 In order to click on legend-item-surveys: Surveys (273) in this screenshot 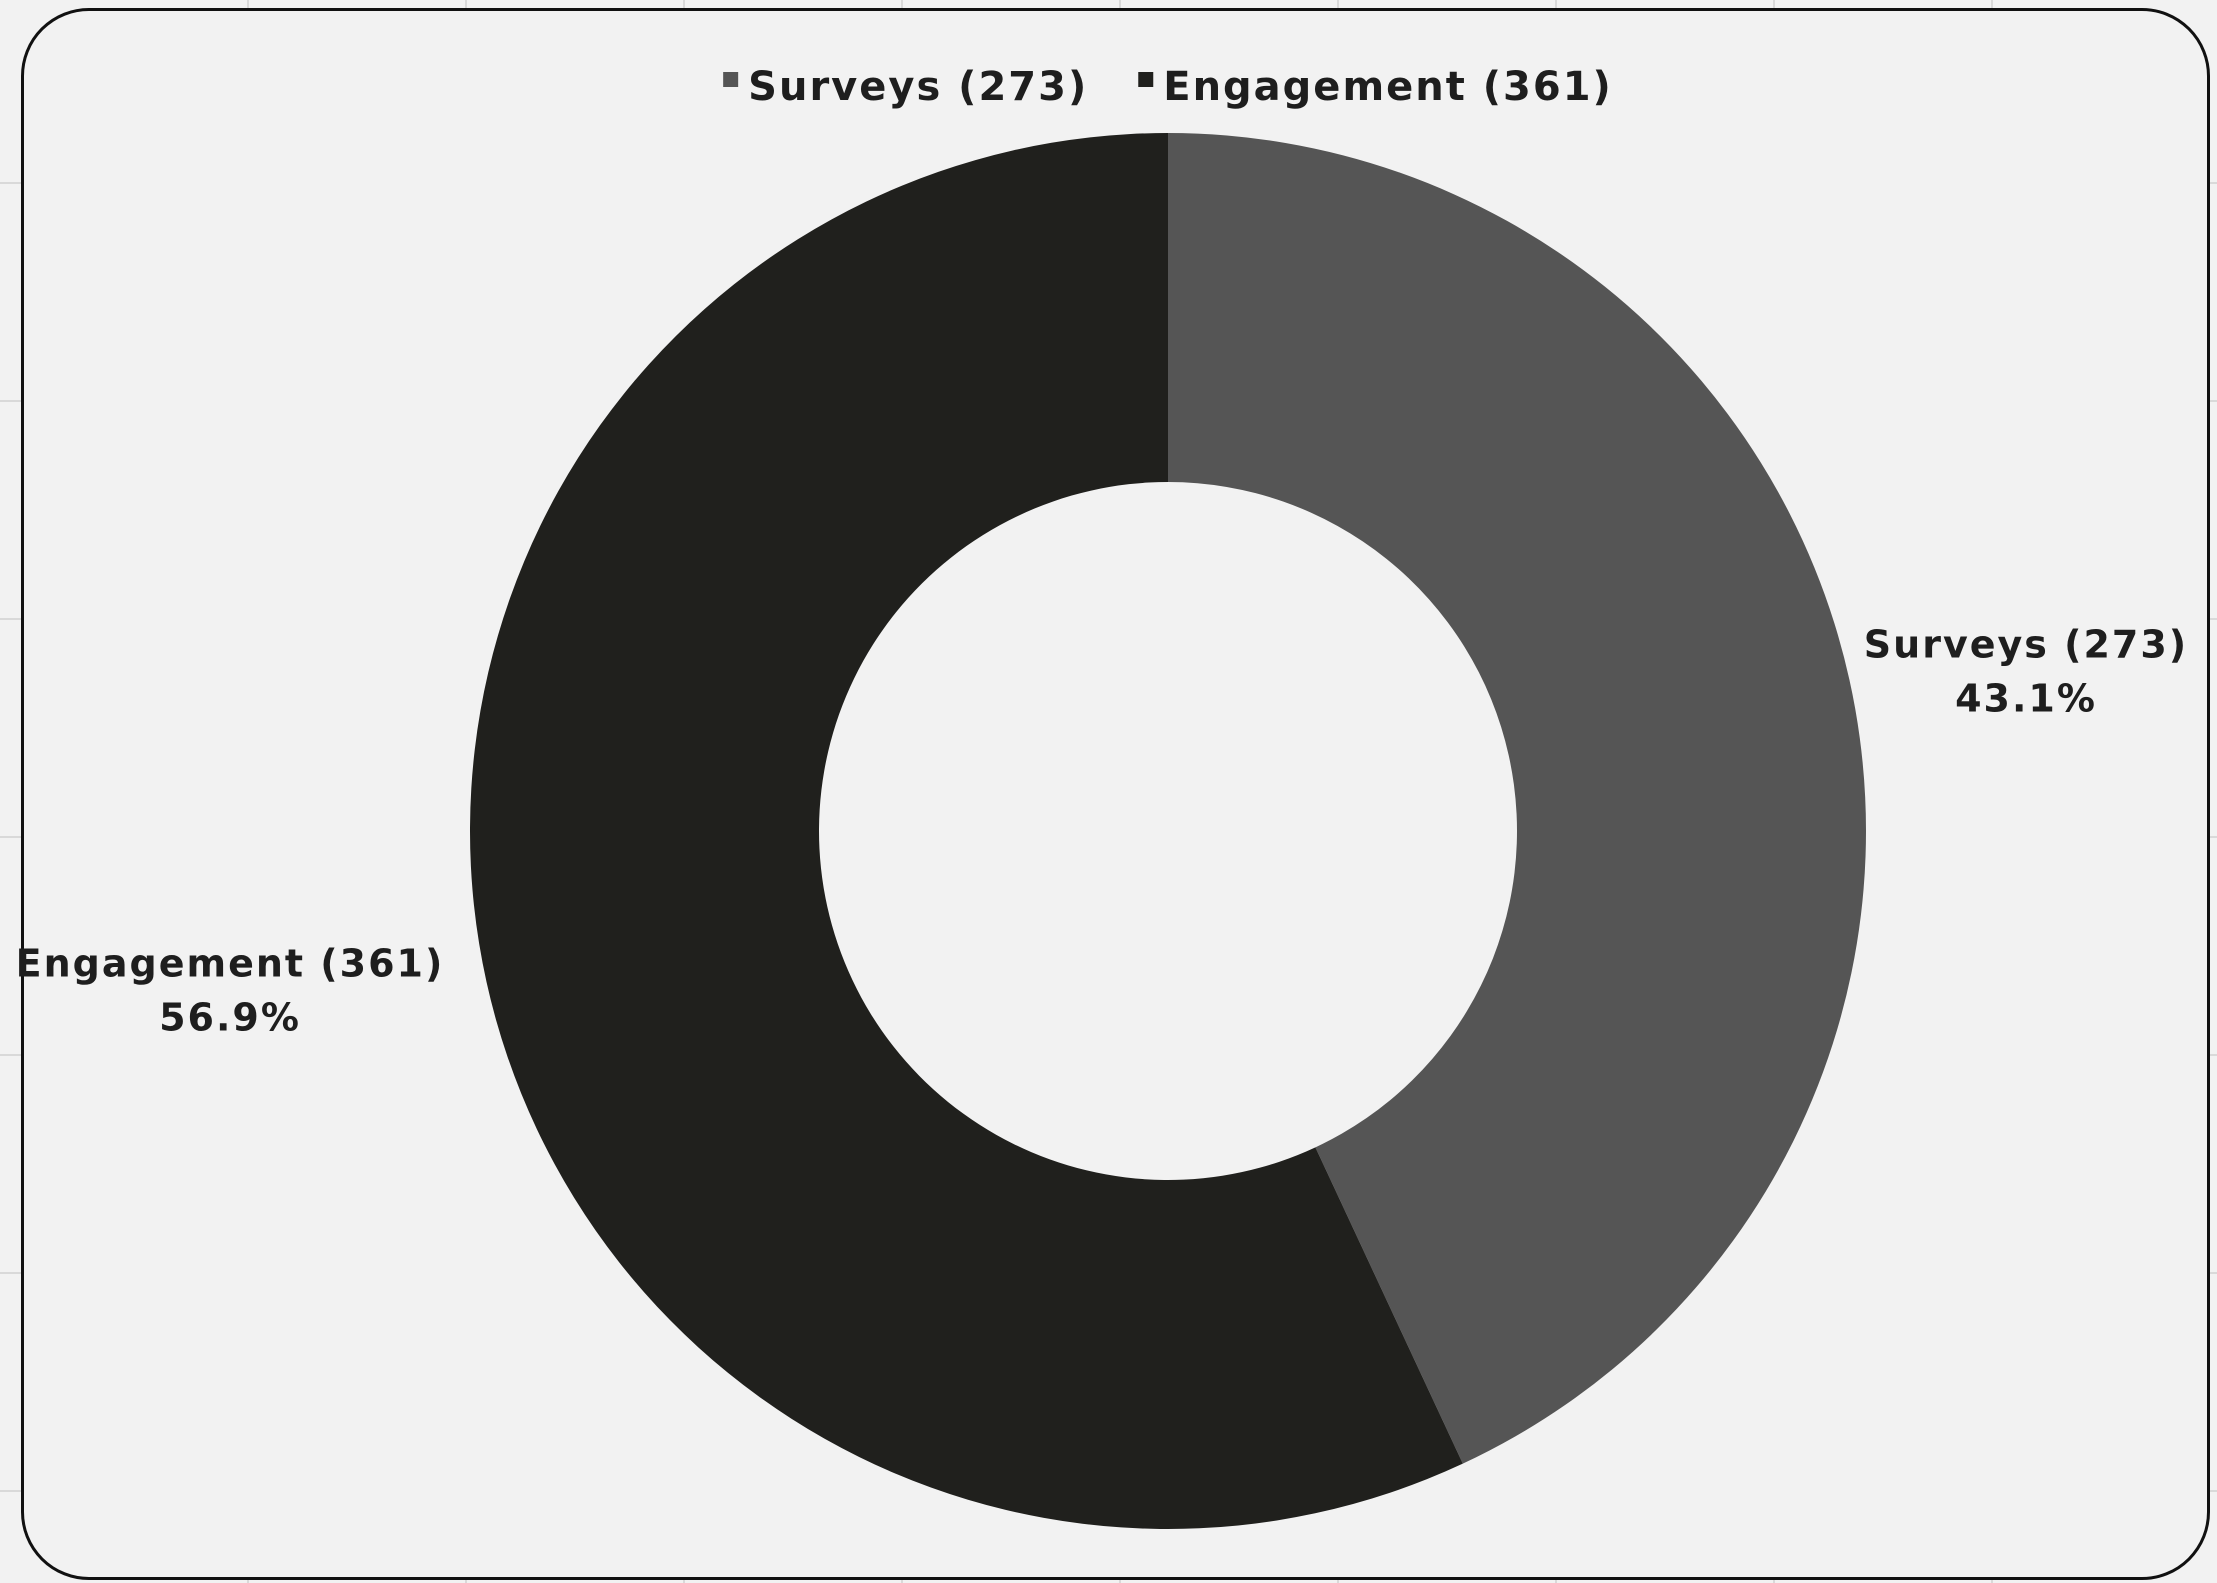, I will do `click(905, 87)`.